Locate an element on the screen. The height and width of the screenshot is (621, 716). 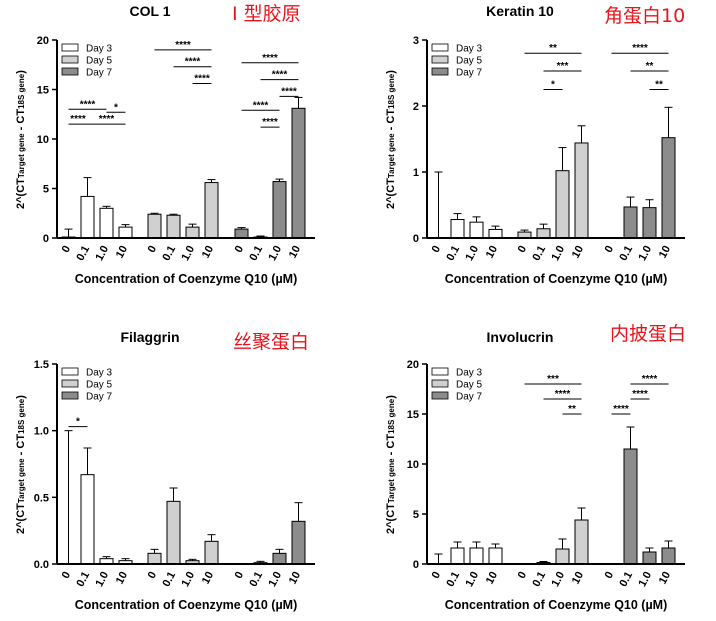
y-tick-label: 3 is located at coordinates (416, 41).